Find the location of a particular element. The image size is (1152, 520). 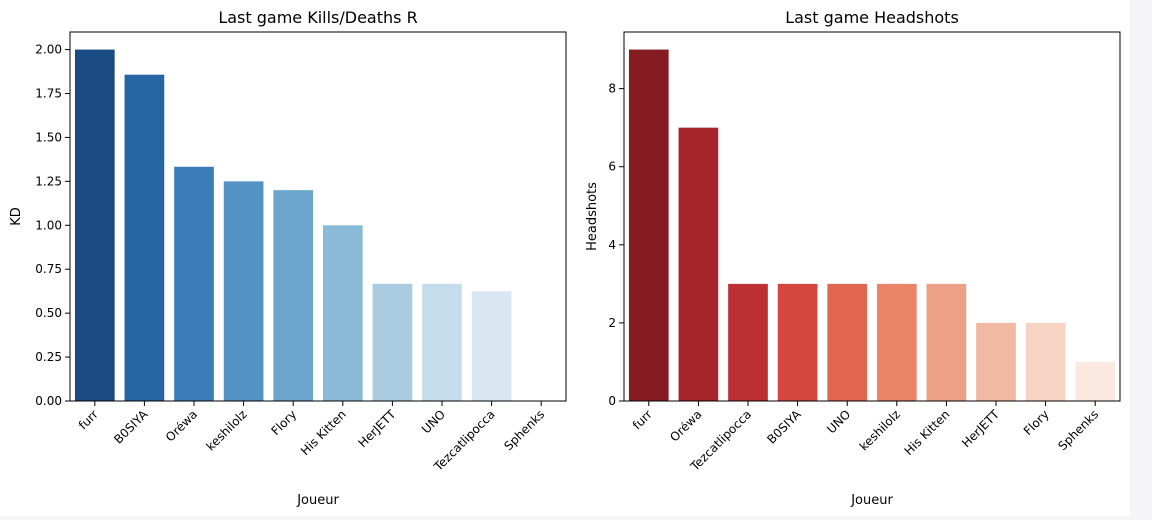

chart1-xtick-label: HerJETT is located at coordinates (377, 429).